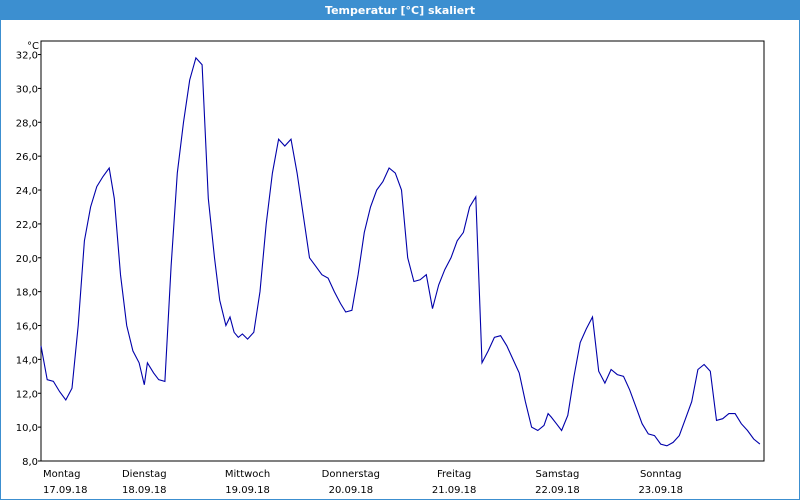 The height and width of the screenshot is (500, 800). I want to click on window-title: Temperatur [°C] skaliert, so click(400, 10).